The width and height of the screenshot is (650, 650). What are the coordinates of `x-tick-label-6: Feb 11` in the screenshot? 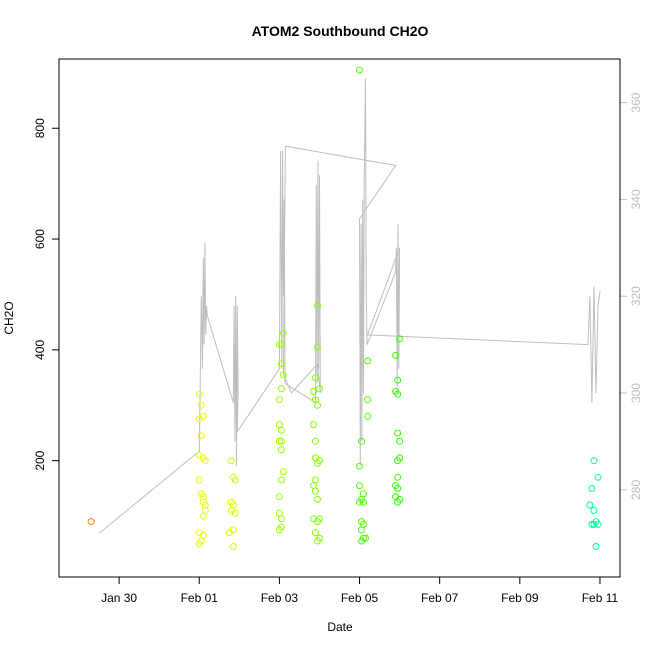 It's located at (600, 598).